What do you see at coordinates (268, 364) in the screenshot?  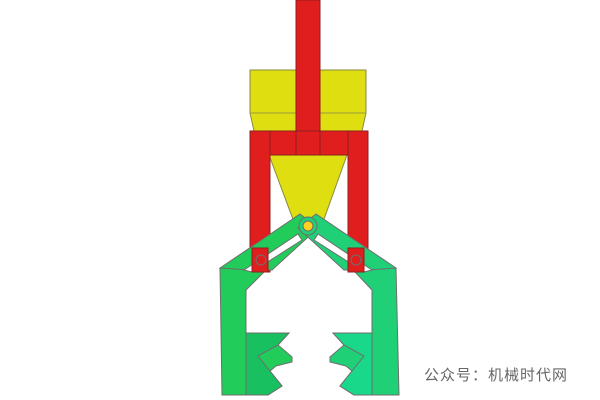 I see `left-jaw-inner-face` at bounding box center [268, 364].